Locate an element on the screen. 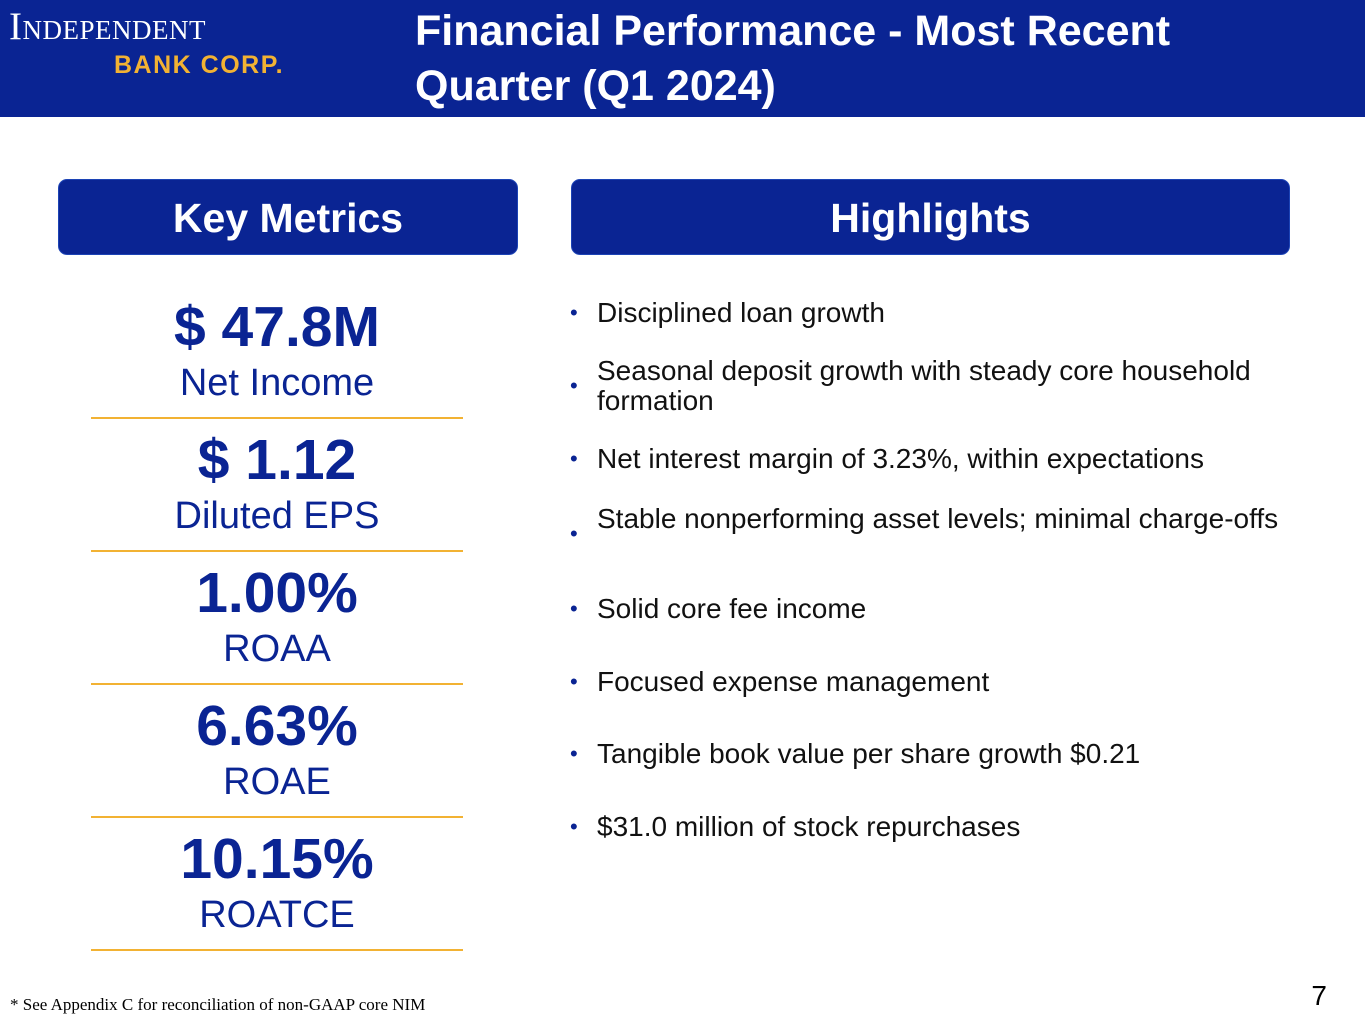 The image size is (1365, 1024). metric-roatce: 10.15% ROATCE is located at coordinates (277, 884).